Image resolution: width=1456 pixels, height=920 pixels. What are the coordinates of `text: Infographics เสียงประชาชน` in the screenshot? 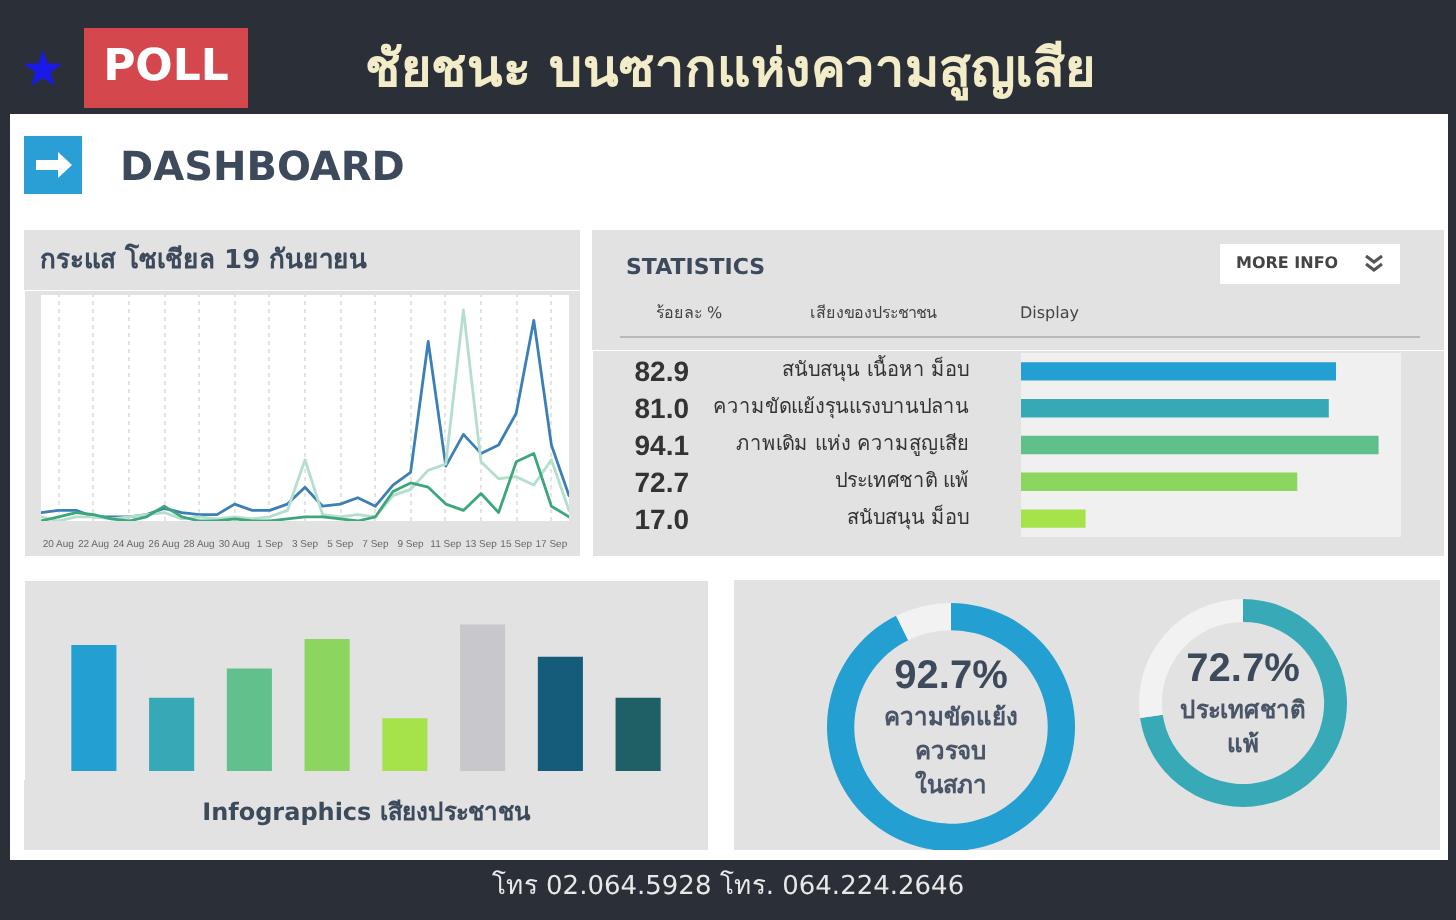 It's located at (366, 813).